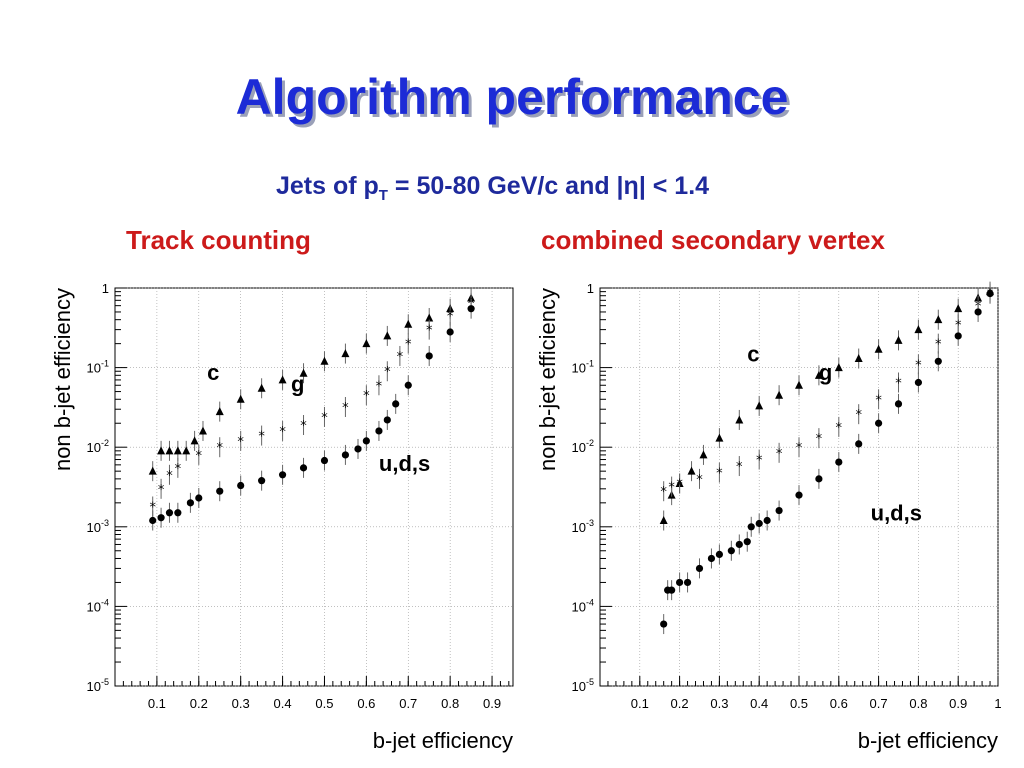 Image resolution: width=1024 pixels, height=768 pixels. I want to click on x-tick-label: 0.4, so click(283, 703).